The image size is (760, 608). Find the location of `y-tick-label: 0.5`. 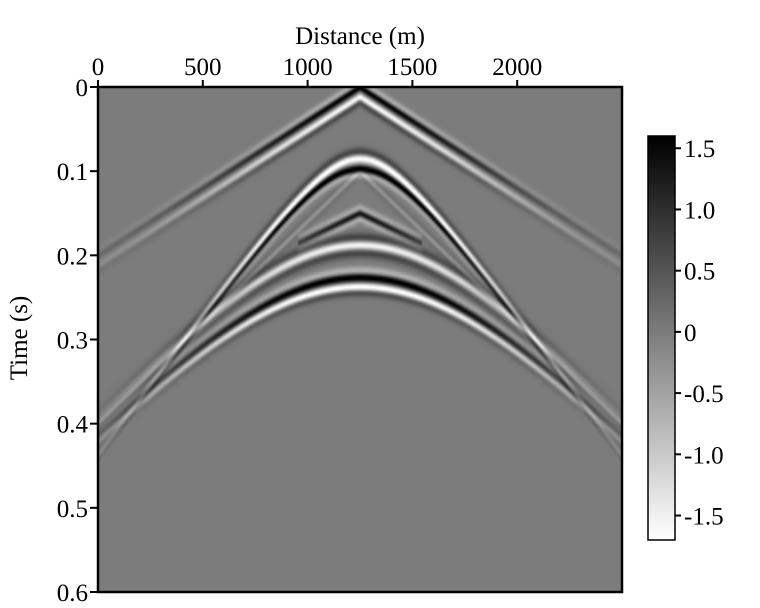

y-tick-label: 0.5 is located at coordinates (72, 509).